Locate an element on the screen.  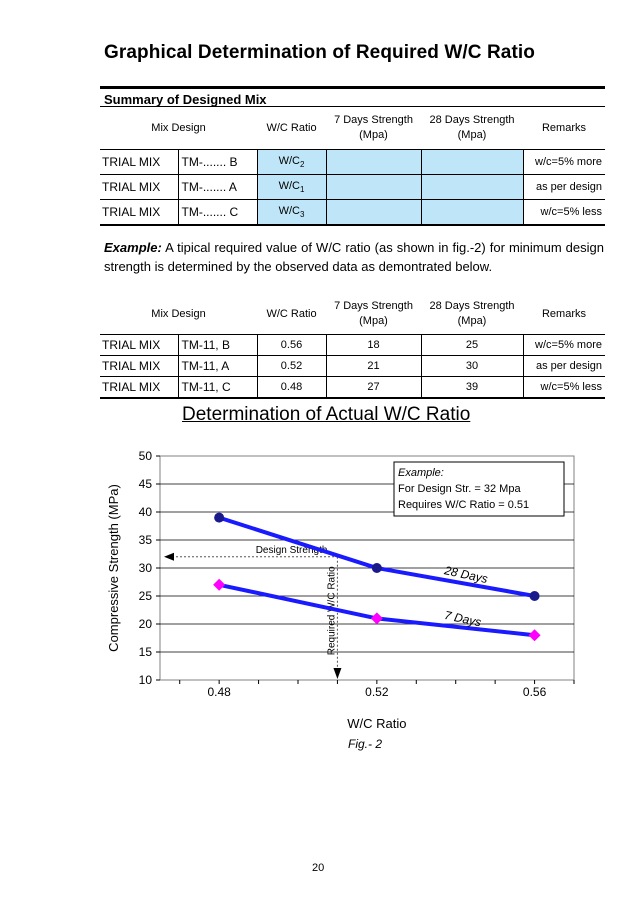
row-28-days-strength: 25 is located at coordinates (471, 345).